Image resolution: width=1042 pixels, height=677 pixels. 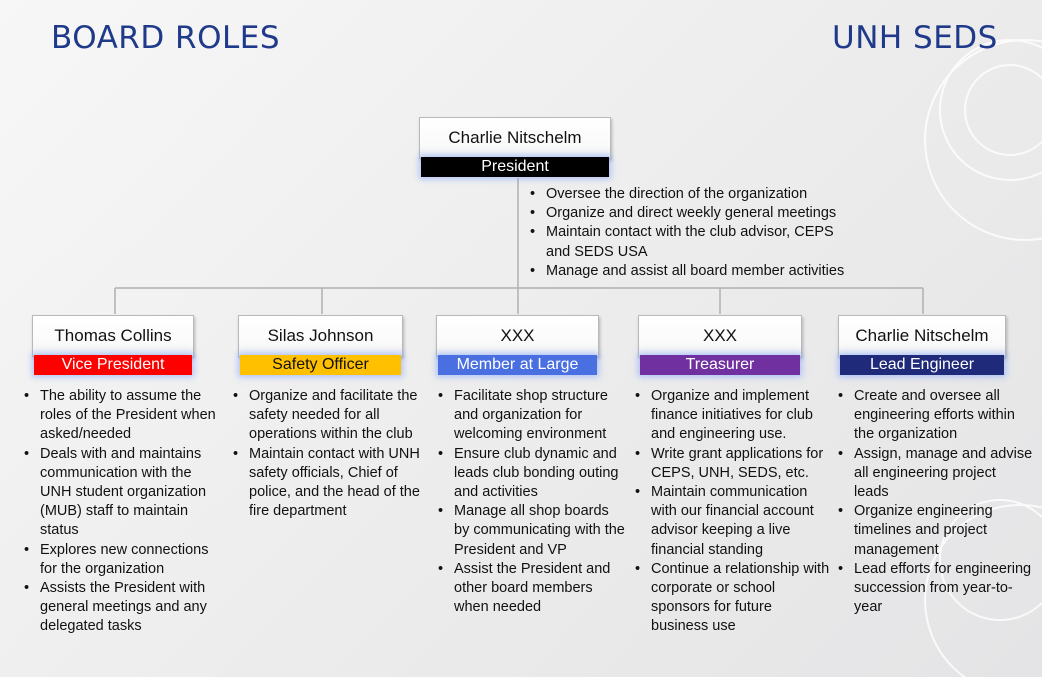 I want to click on page-title: BOARD ROLES, so click(x=166, y=38).